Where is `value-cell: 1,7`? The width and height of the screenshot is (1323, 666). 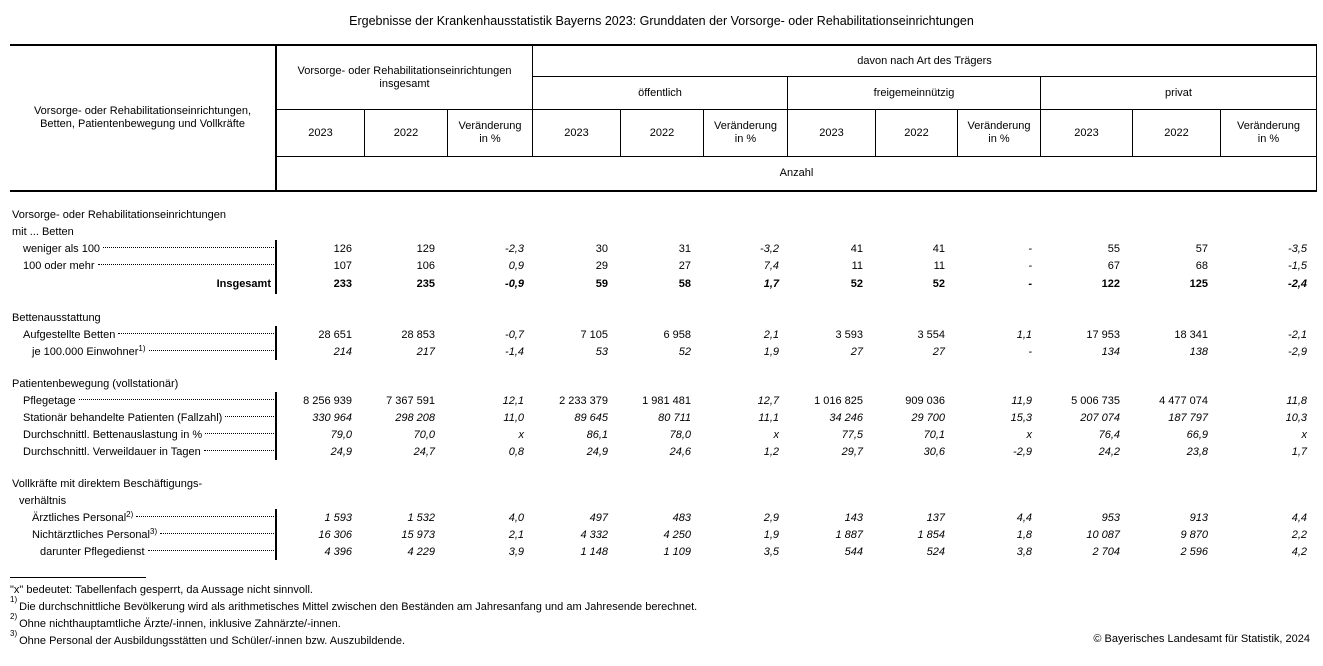 value-cell: 1,7 is located at coordinates (771, 284).